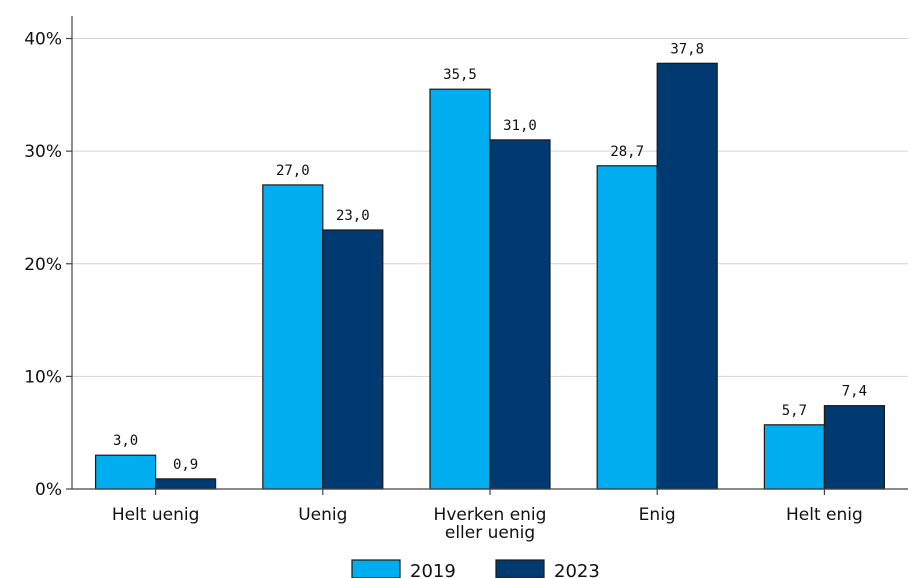 The height and width of the screenshot is (578, 912). Describe the element at coordinates (490, 515) in the screenshot. I see `x-tick-label: Hverken enig` at that location.